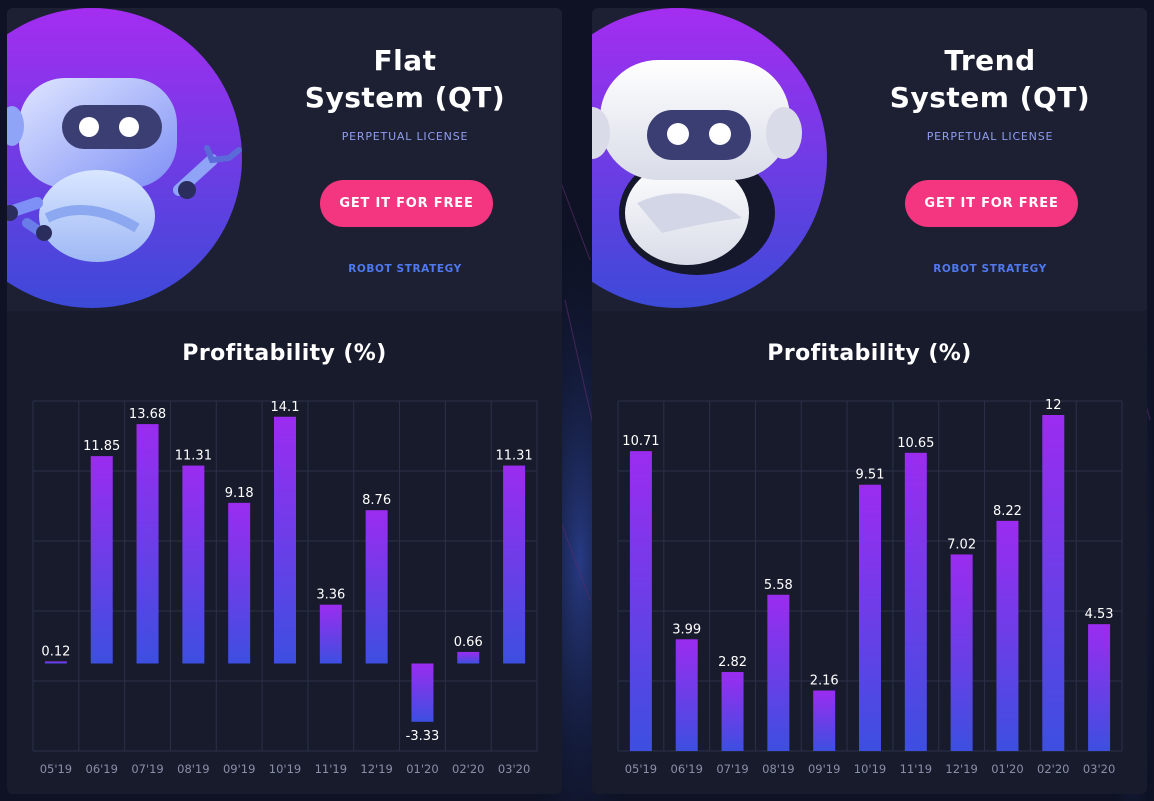  Describe the element at coordinates (824, 681) in the screenshot. I see `bar-value-label: 2.16` at that location.